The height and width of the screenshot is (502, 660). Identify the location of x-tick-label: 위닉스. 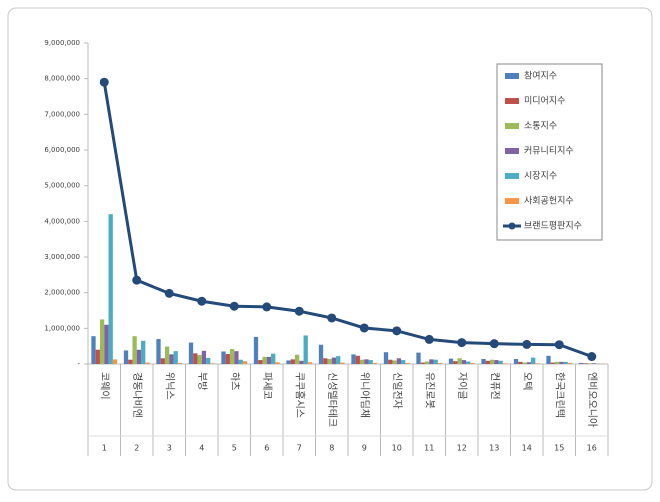
(169, 386).